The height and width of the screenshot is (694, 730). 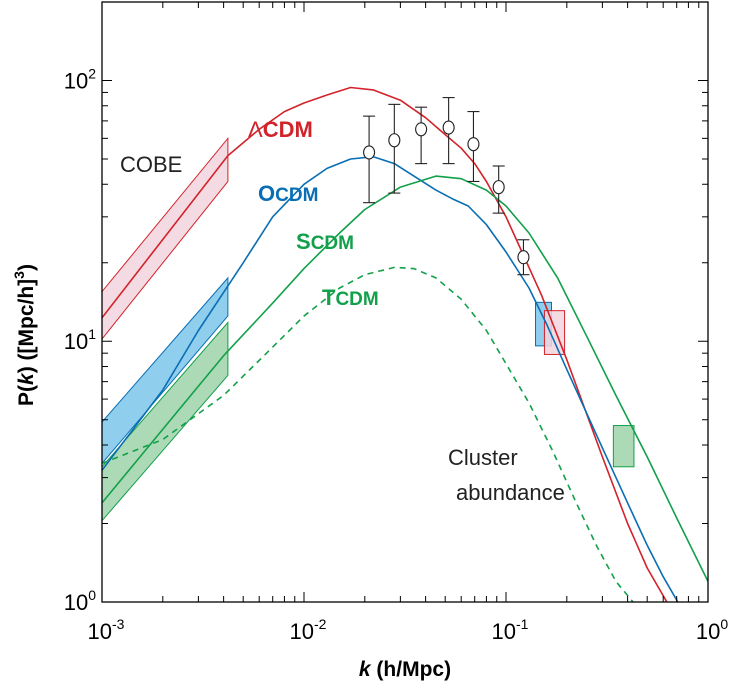 I want to click on scdm-label: SCDM, so click(x=325, y=241).